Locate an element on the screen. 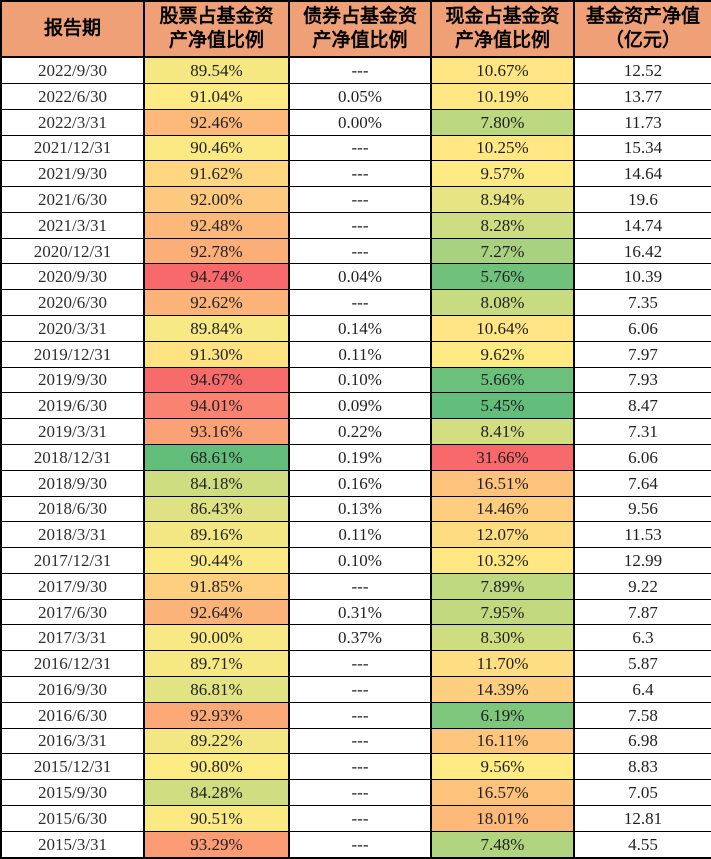 This screenshot has width=711, height=859. cash-cell: 10.64% is located at coordinates (502, 328).